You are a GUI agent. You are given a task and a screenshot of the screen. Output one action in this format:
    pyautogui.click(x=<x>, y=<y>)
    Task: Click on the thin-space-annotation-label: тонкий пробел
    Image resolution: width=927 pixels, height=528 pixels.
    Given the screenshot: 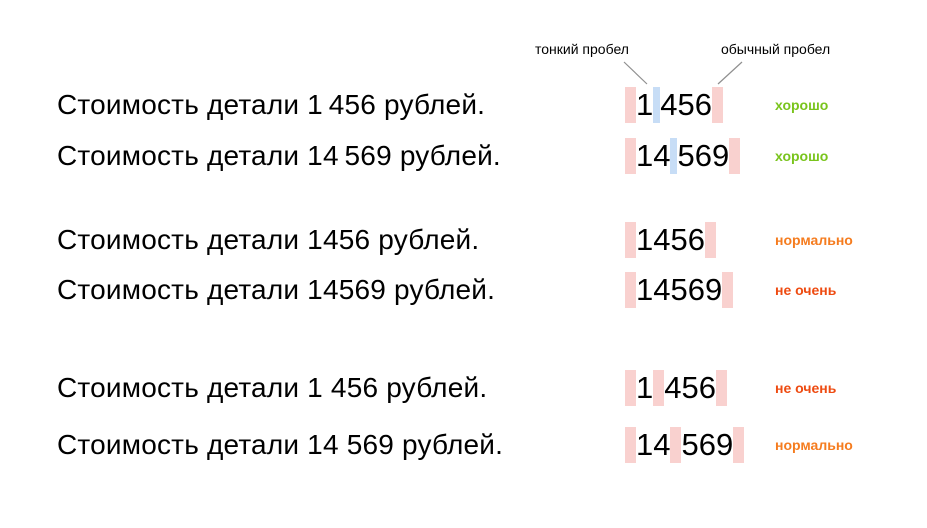 What is the action you would take?
    pyautogui.click(x=582, y=49)
    